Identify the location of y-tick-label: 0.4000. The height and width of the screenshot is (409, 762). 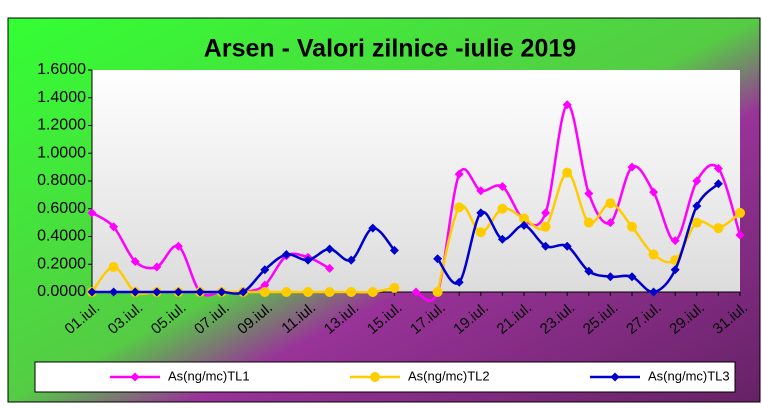
(61, 236).